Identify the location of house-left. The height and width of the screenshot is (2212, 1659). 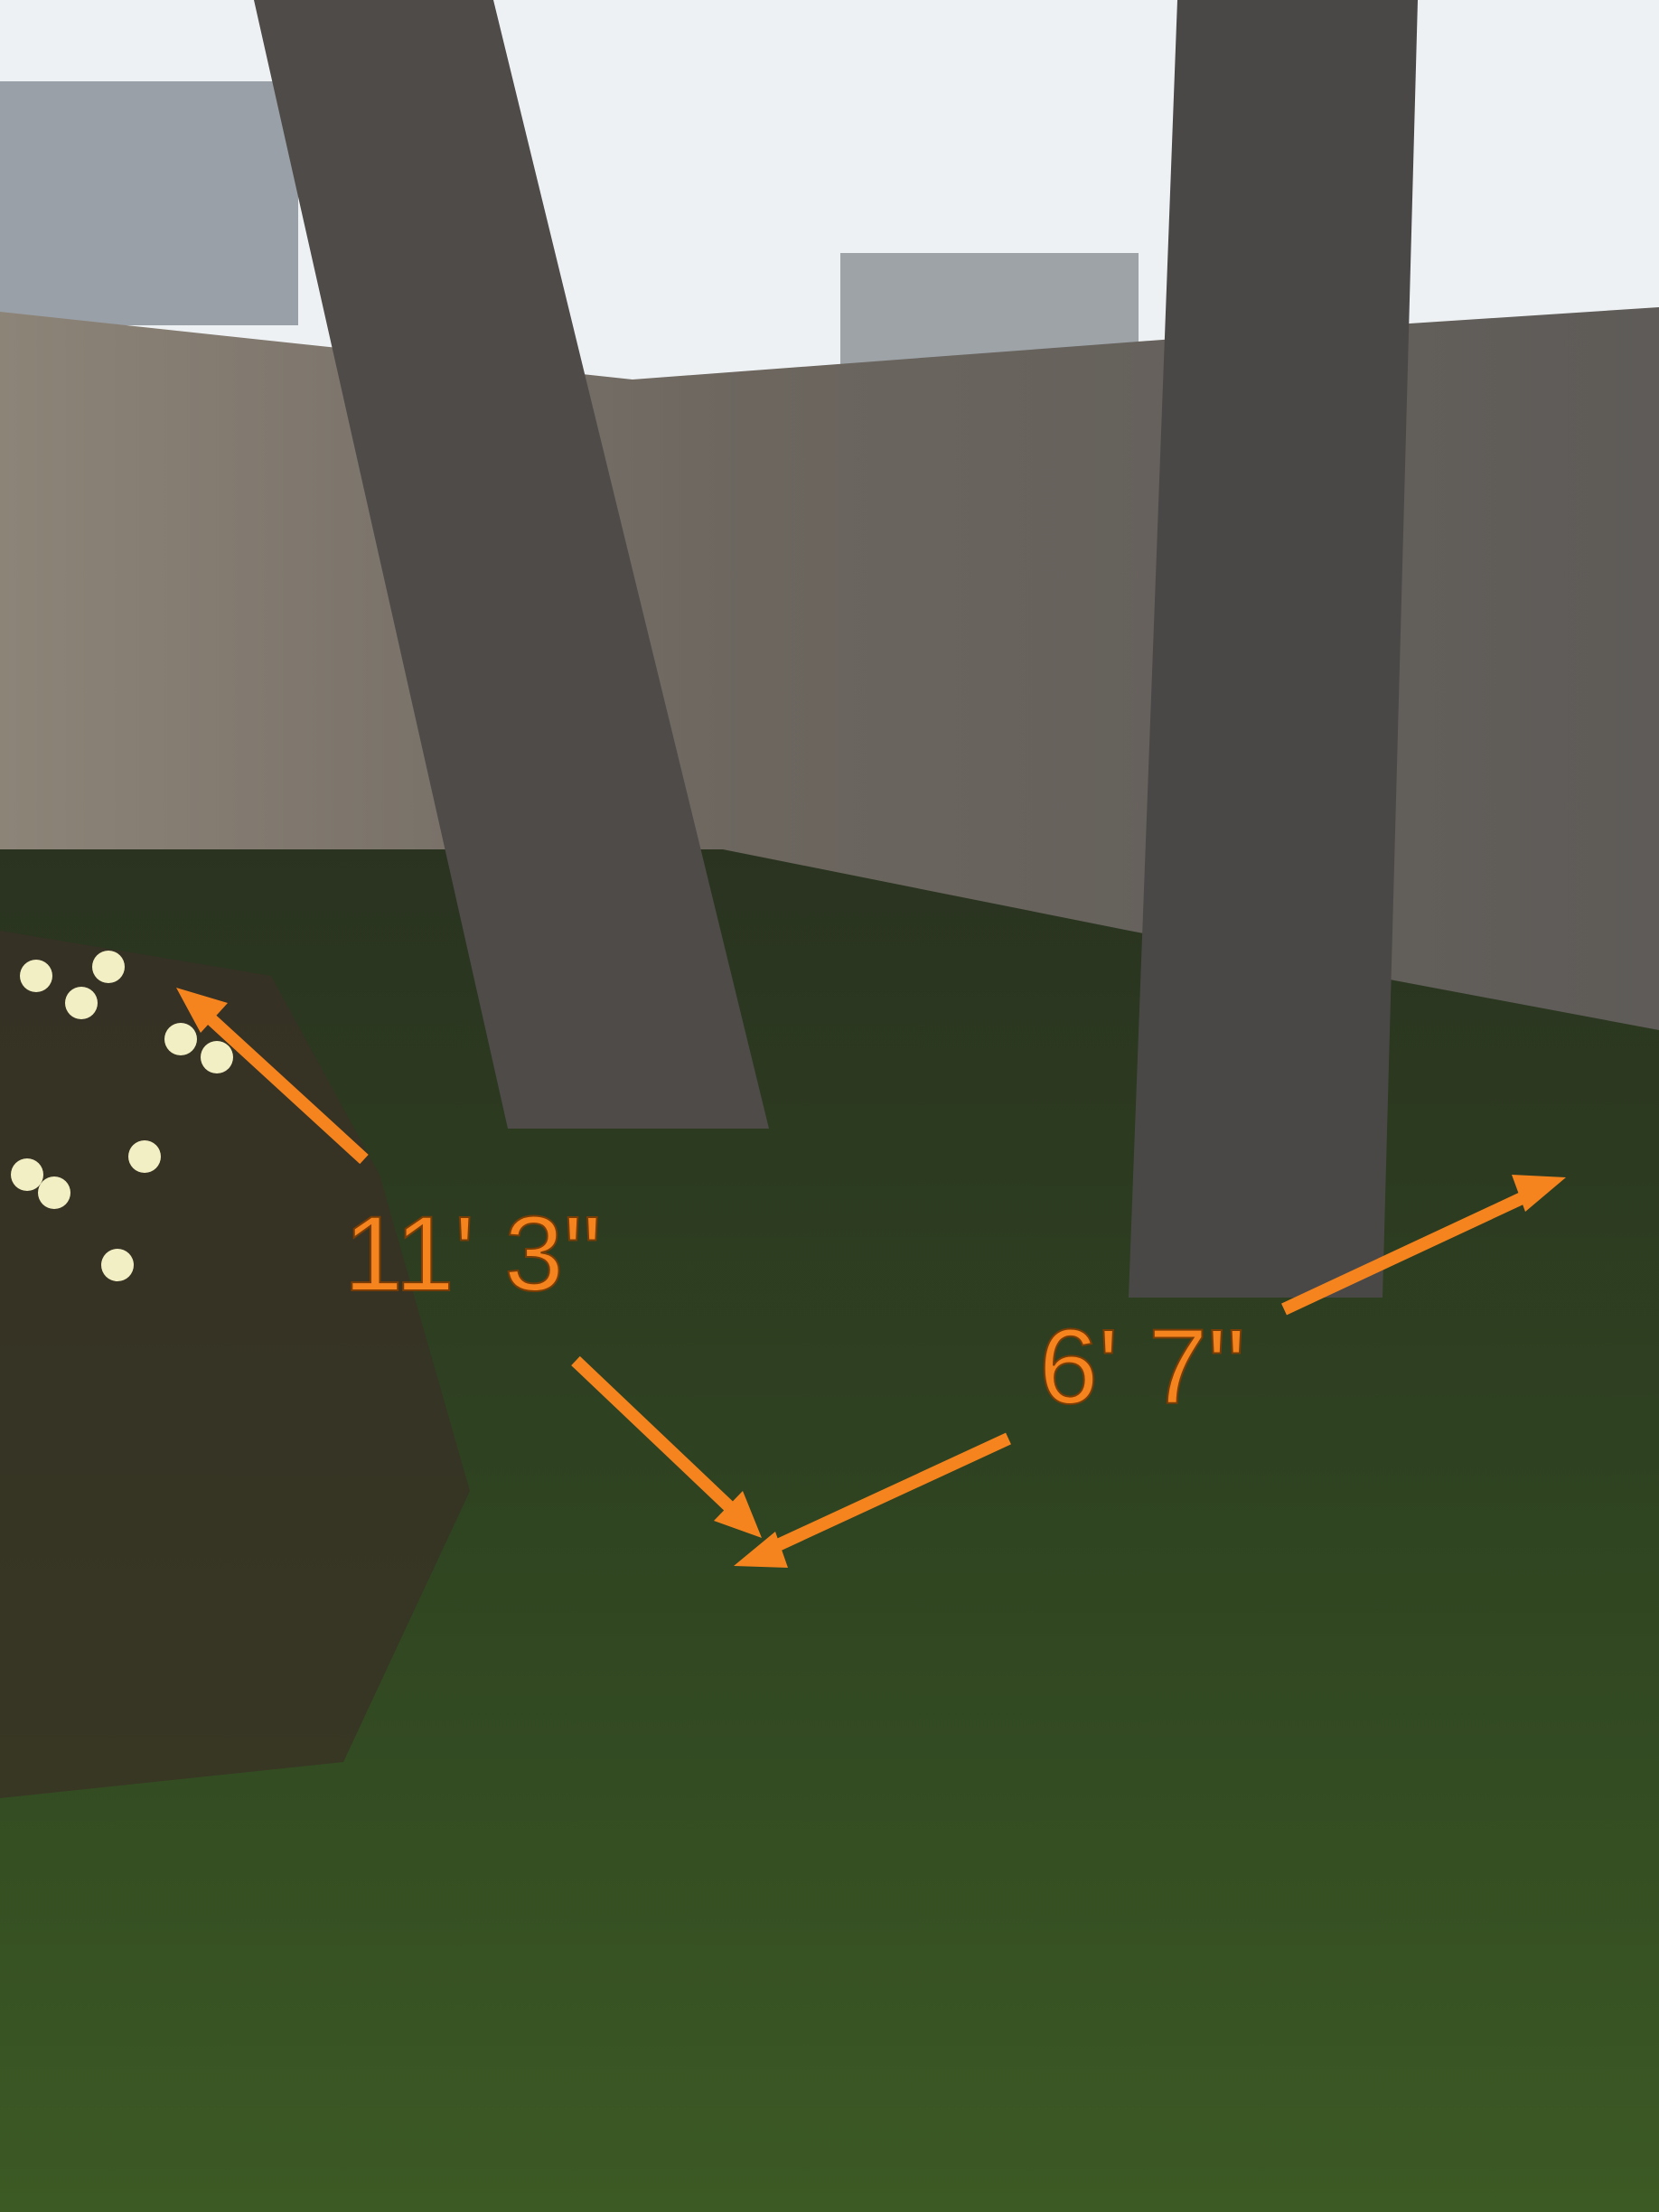
(149, 203).